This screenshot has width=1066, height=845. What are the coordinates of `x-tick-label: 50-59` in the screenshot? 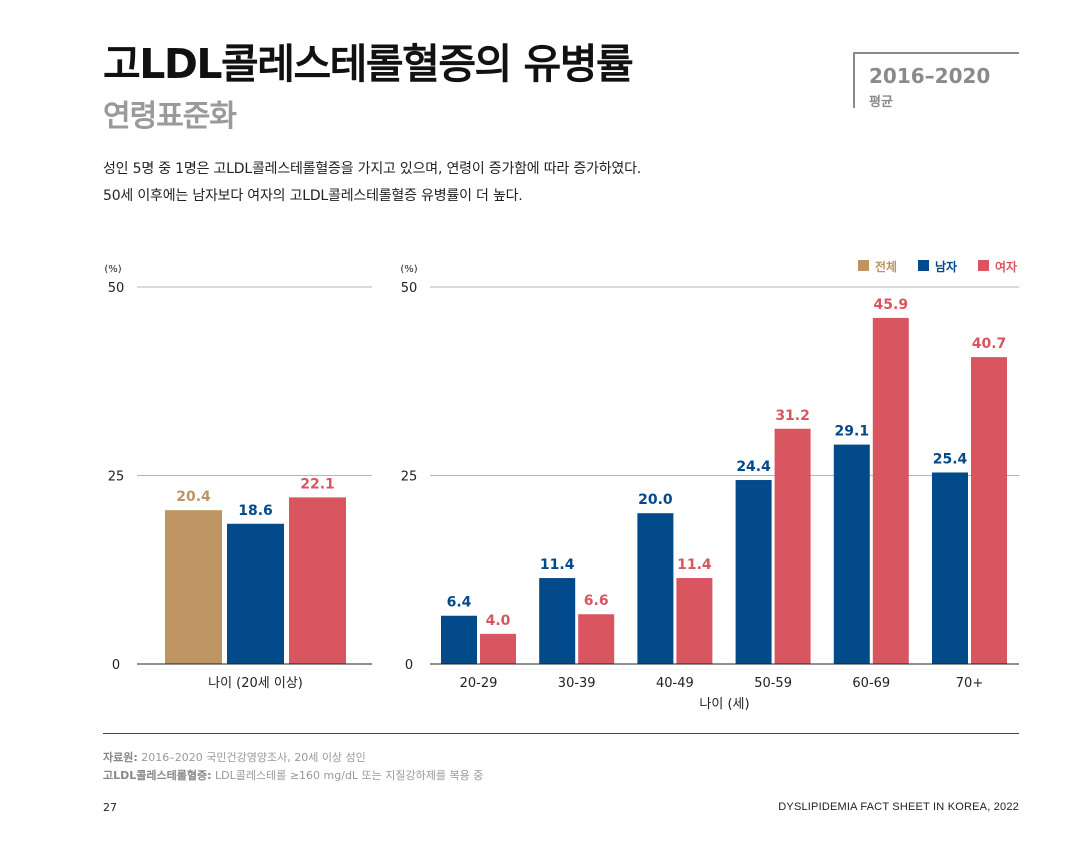 It's located at (773, 683).